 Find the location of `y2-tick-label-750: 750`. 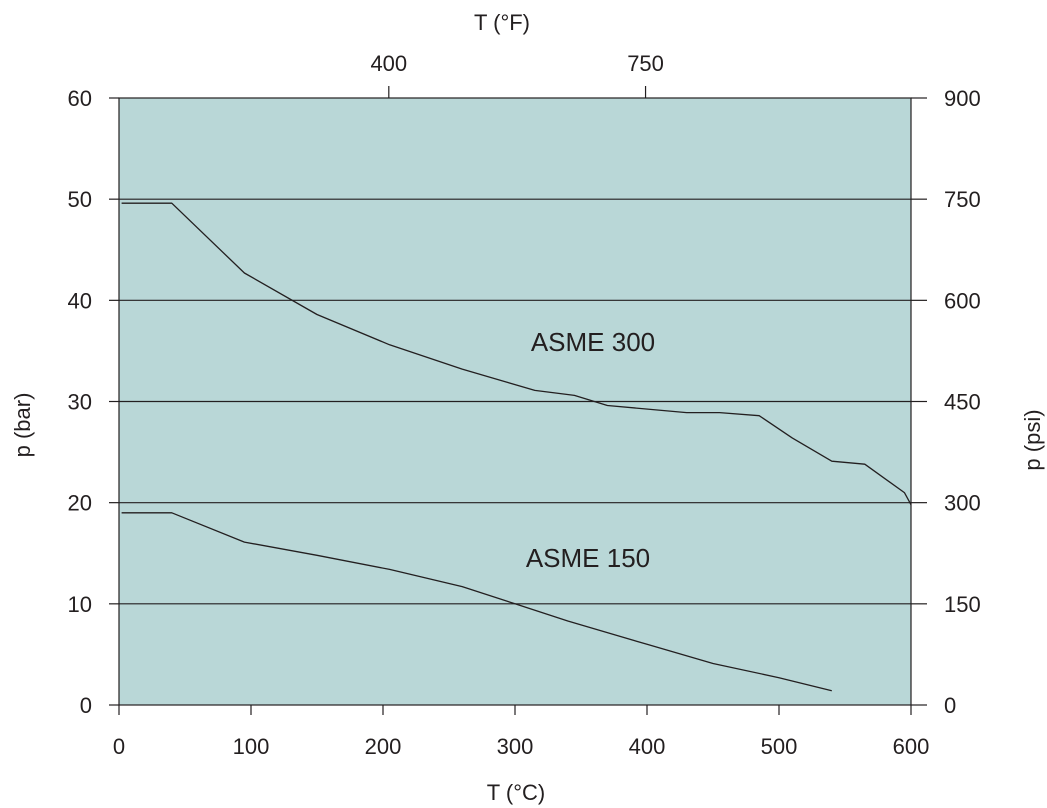

y2-tick-label-750: 750 is located at coordinates (962, 199).